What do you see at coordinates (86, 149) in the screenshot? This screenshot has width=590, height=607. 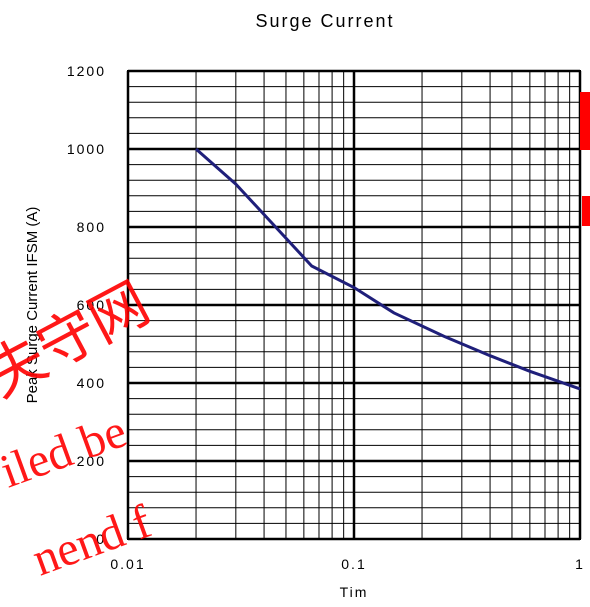 I see `y-tick-label: 1000` at bounding box center [86, 149].